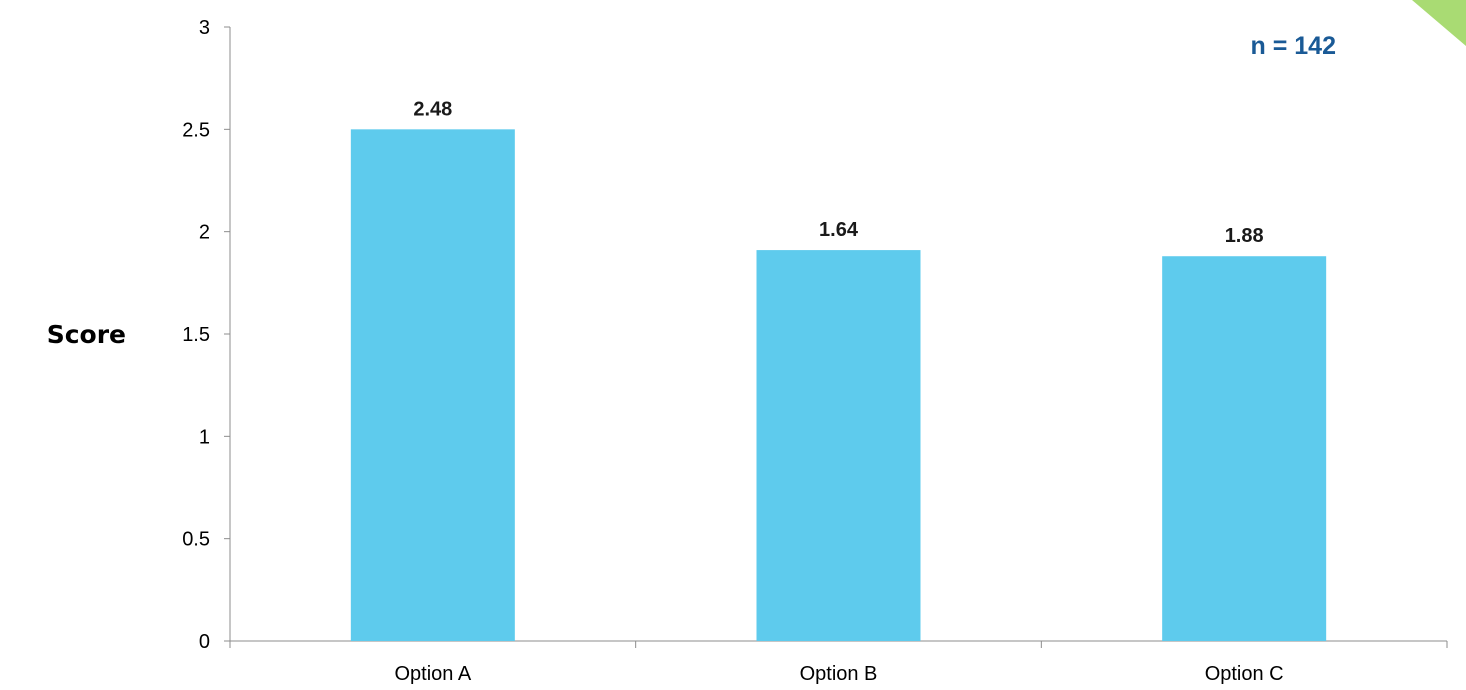  Describe the element at coordinates (432, 109) in the screenshot. I see `bar-value-label: 2.48` at that location.